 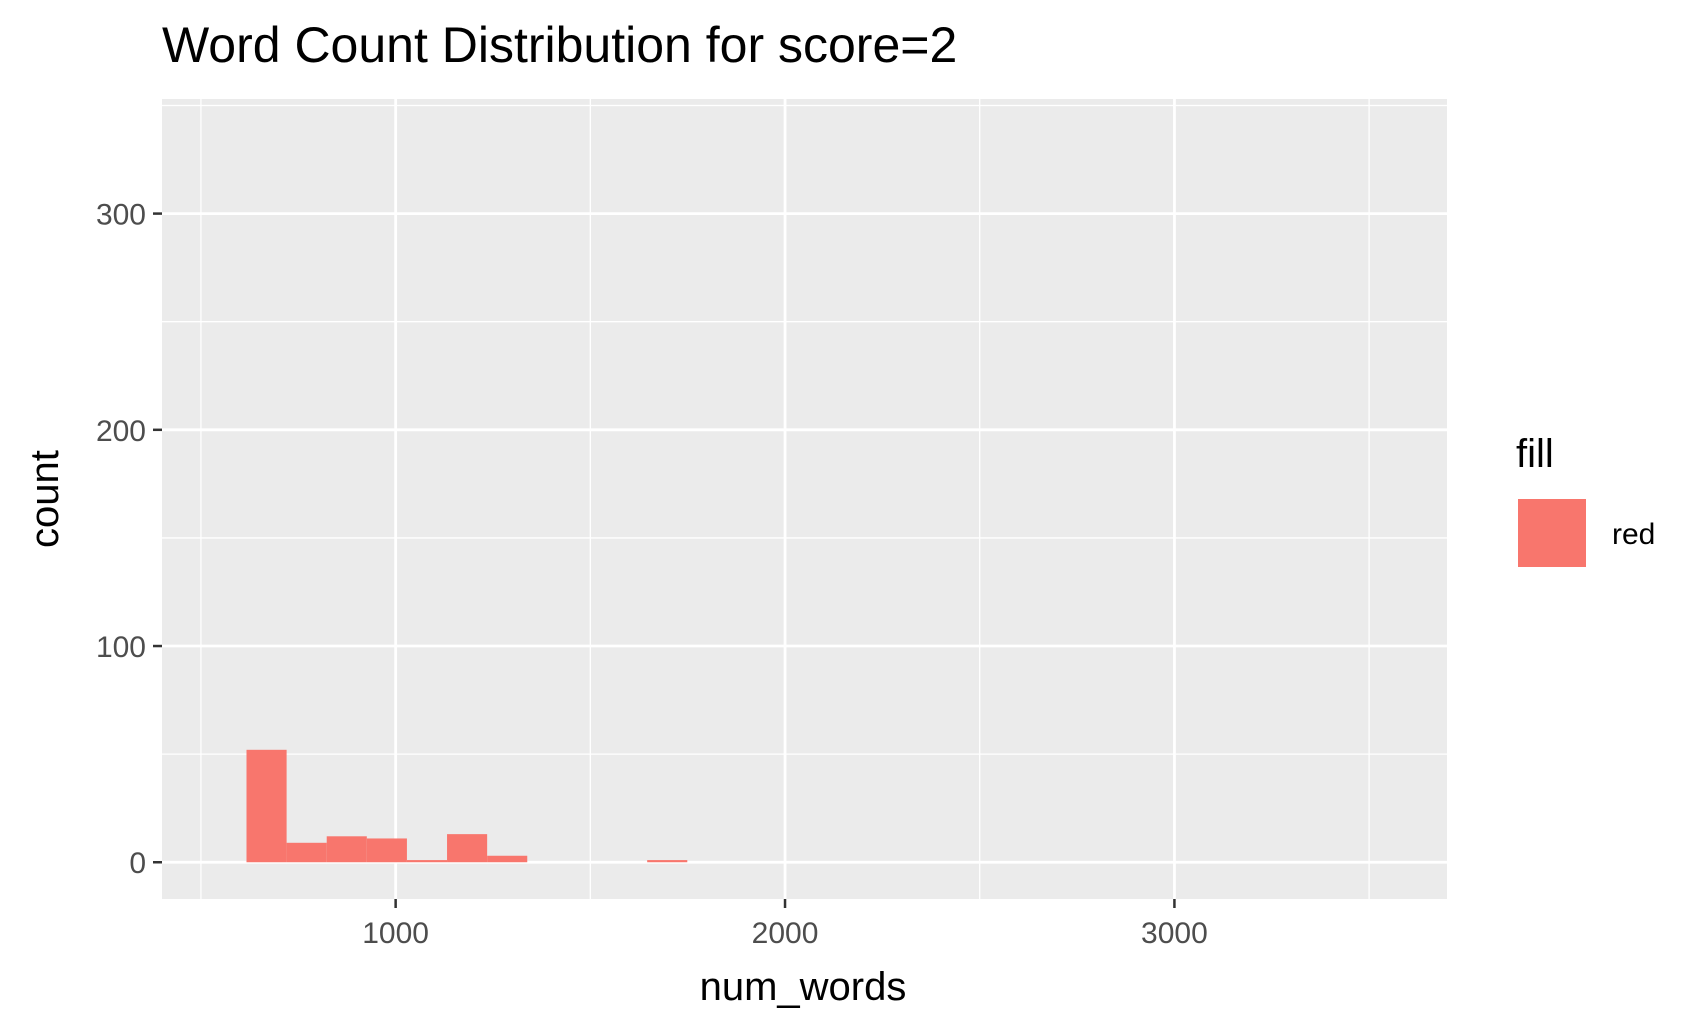 I want to click on legend-label-red: red, so click(x=1633, y=534).